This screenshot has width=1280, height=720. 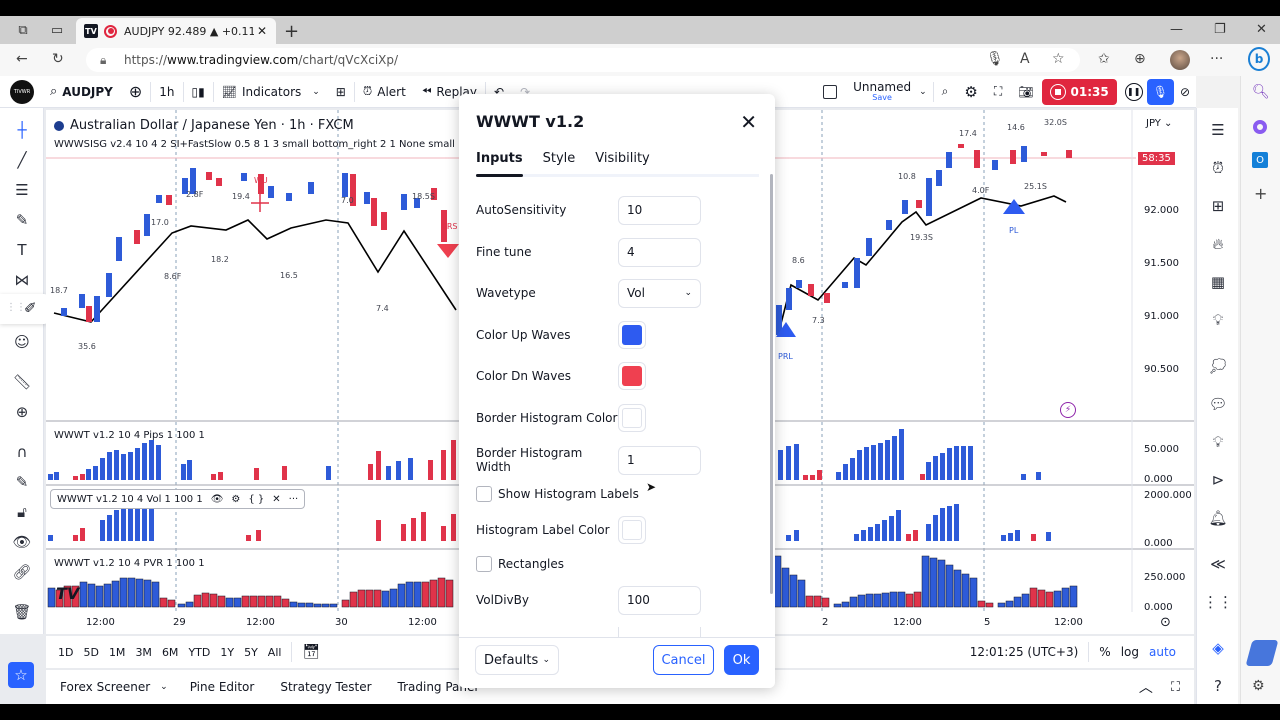 I want to click on tab-actions-icon: ▭, so click(x=57, y=30).